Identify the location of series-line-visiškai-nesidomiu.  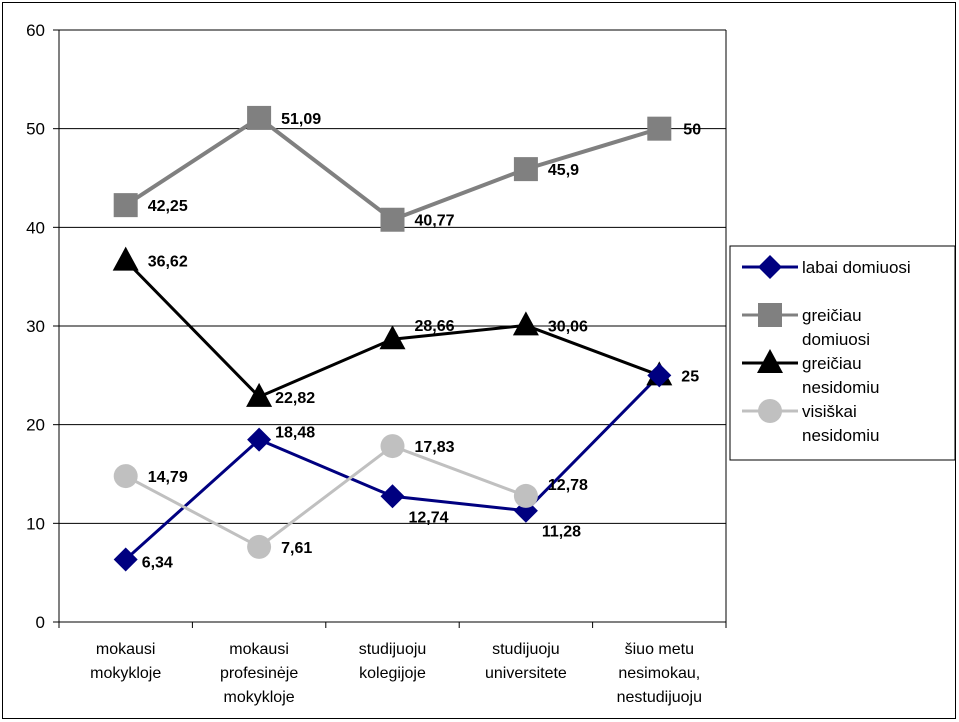
(325, 496).